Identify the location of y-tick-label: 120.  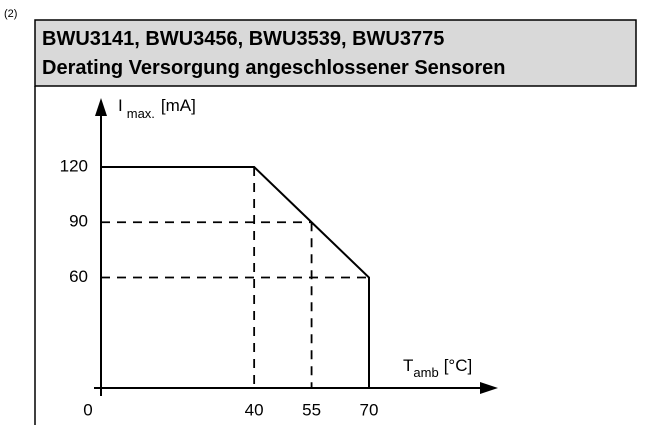
(74, 165).